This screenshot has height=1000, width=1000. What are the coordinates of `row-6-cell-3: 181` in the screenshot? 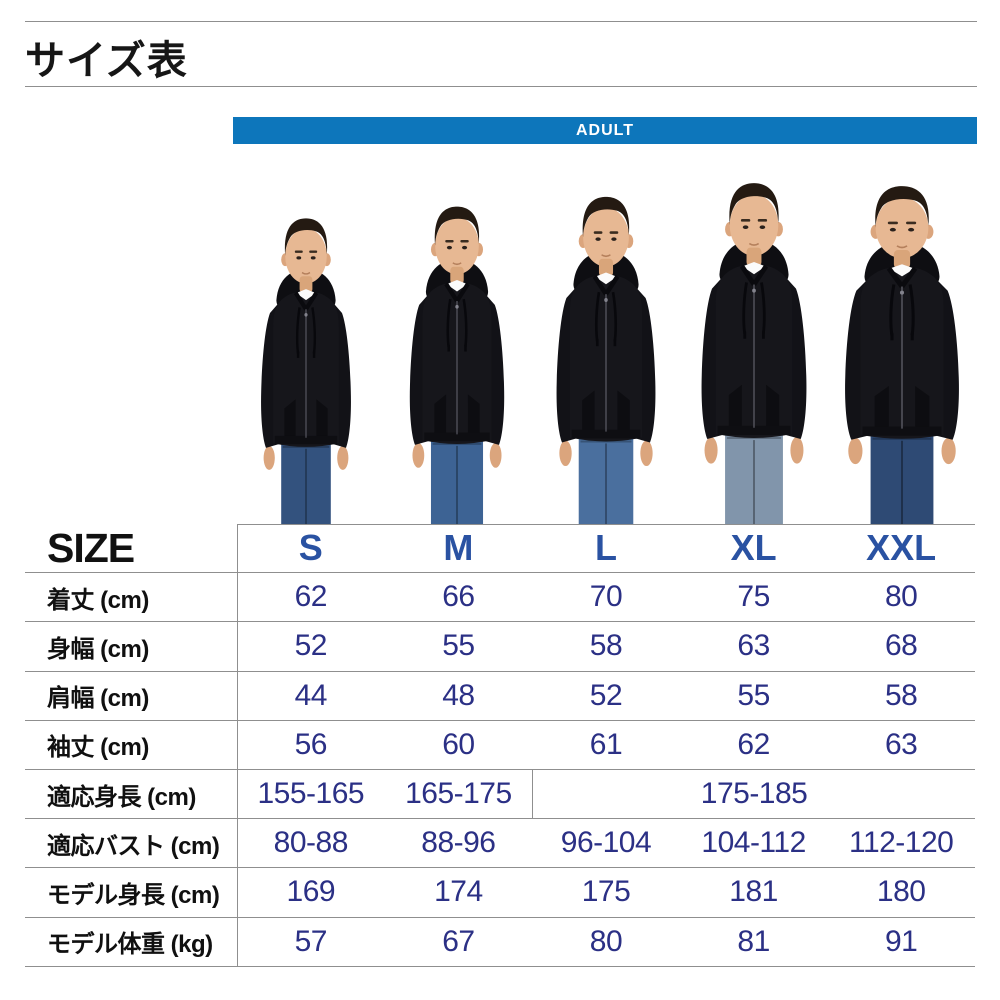 It's located at (753, 893).